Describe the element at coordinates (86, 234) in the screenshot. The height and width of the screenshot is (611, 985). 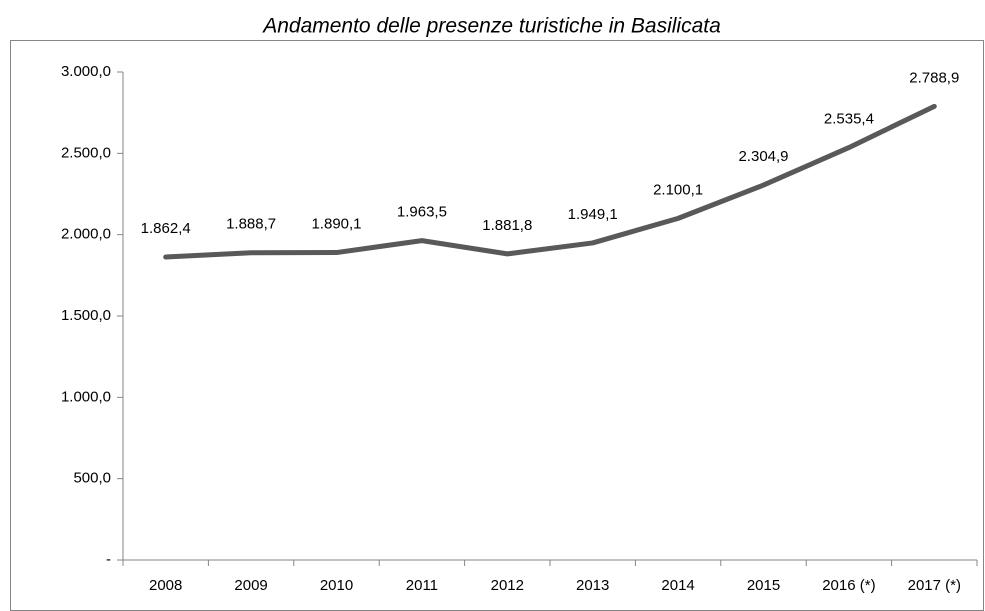
I see `y-tick-label: 2.000,0` at that location.